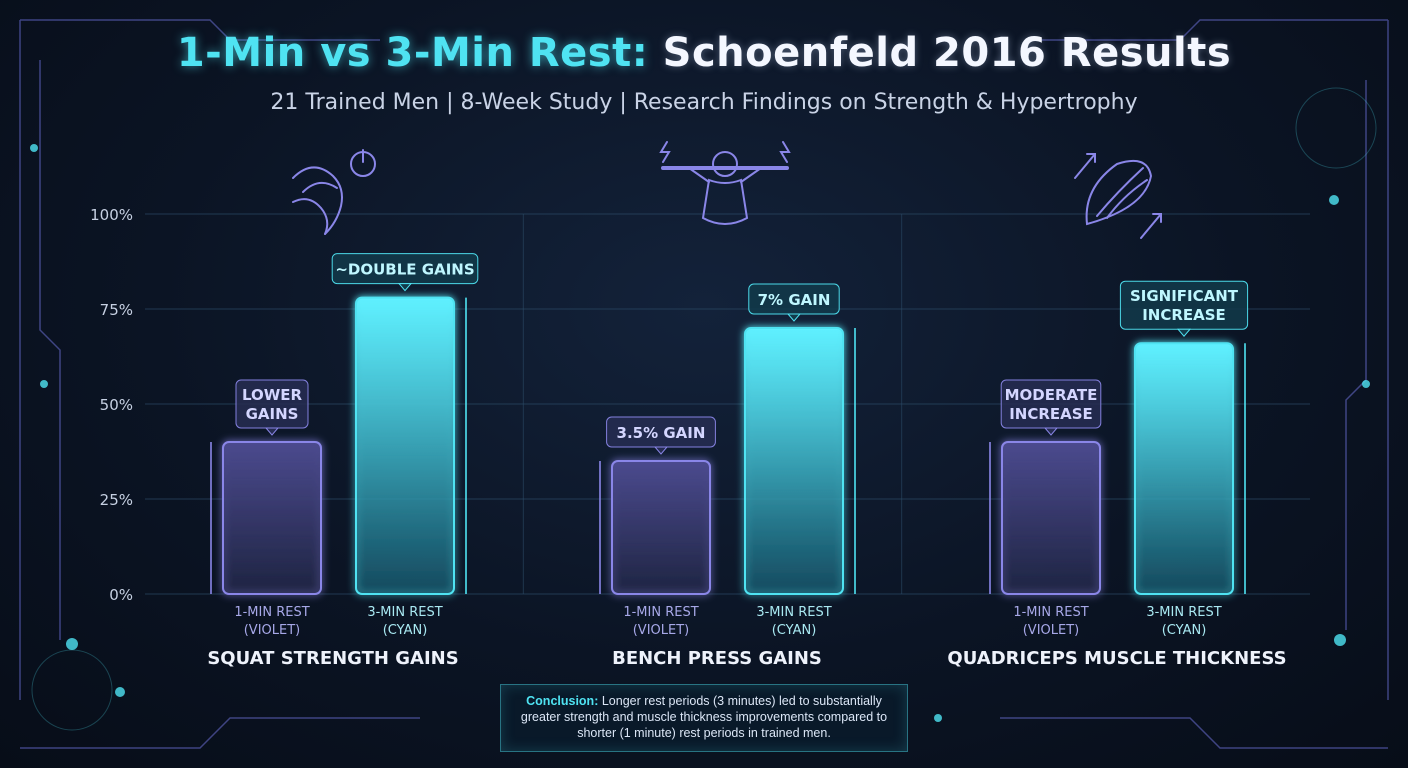  I want to click on data-label: LOWER, so click(272, 395).